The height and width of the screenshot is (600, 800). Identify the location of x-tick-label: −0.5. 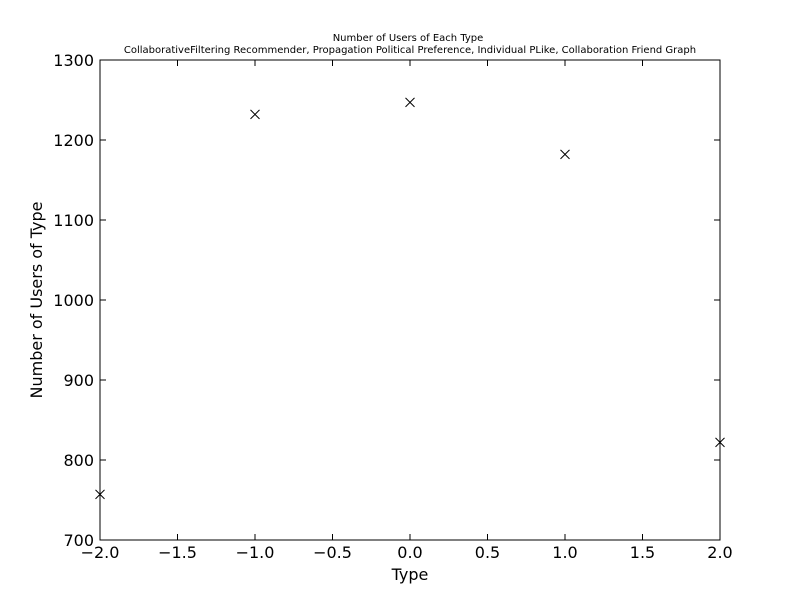
(332, 552).